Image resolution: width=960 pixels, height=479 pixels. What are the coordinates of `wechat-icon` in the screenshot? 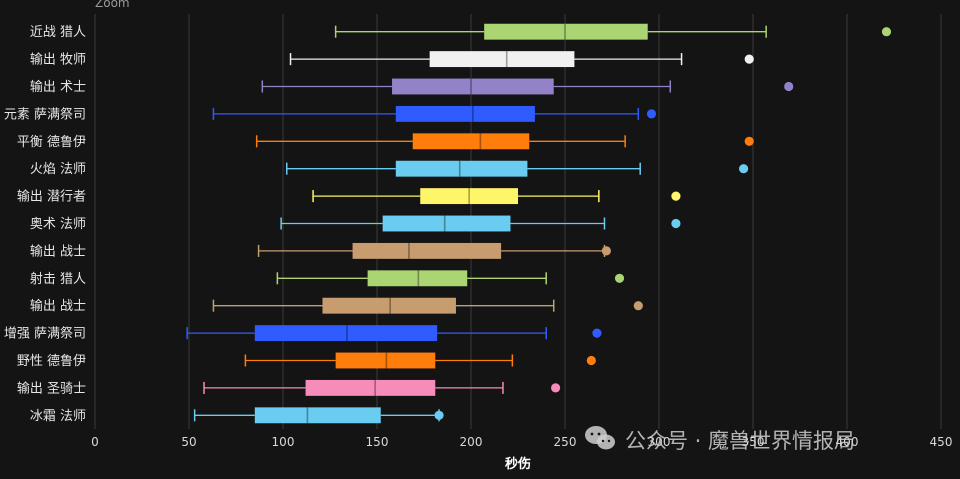 It's located at (600, 438).